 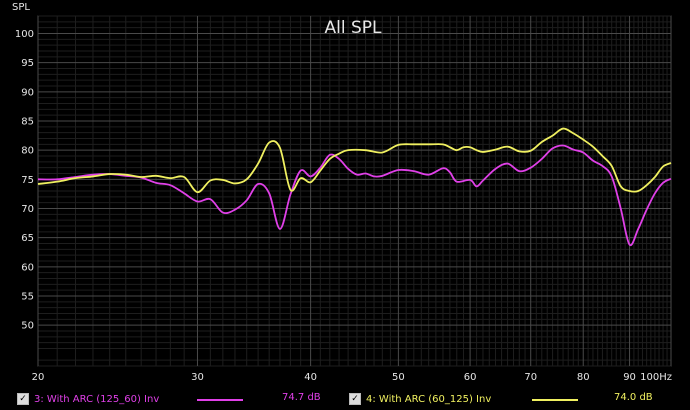 I want to click on y-axis-title: SPL, so click(x=21, y=7).